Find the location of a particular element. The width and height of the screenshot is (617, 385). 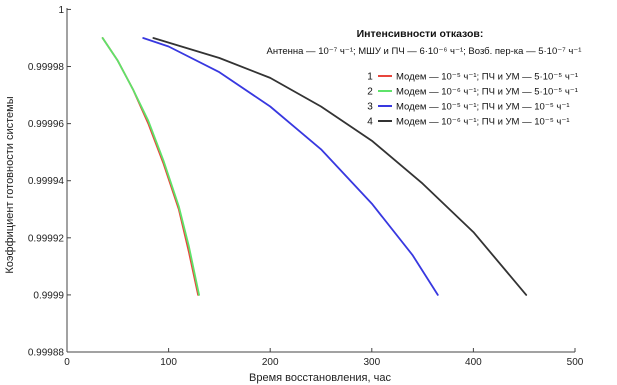

y-tick-label: 0.99992 is located at coordinates (46, 238).